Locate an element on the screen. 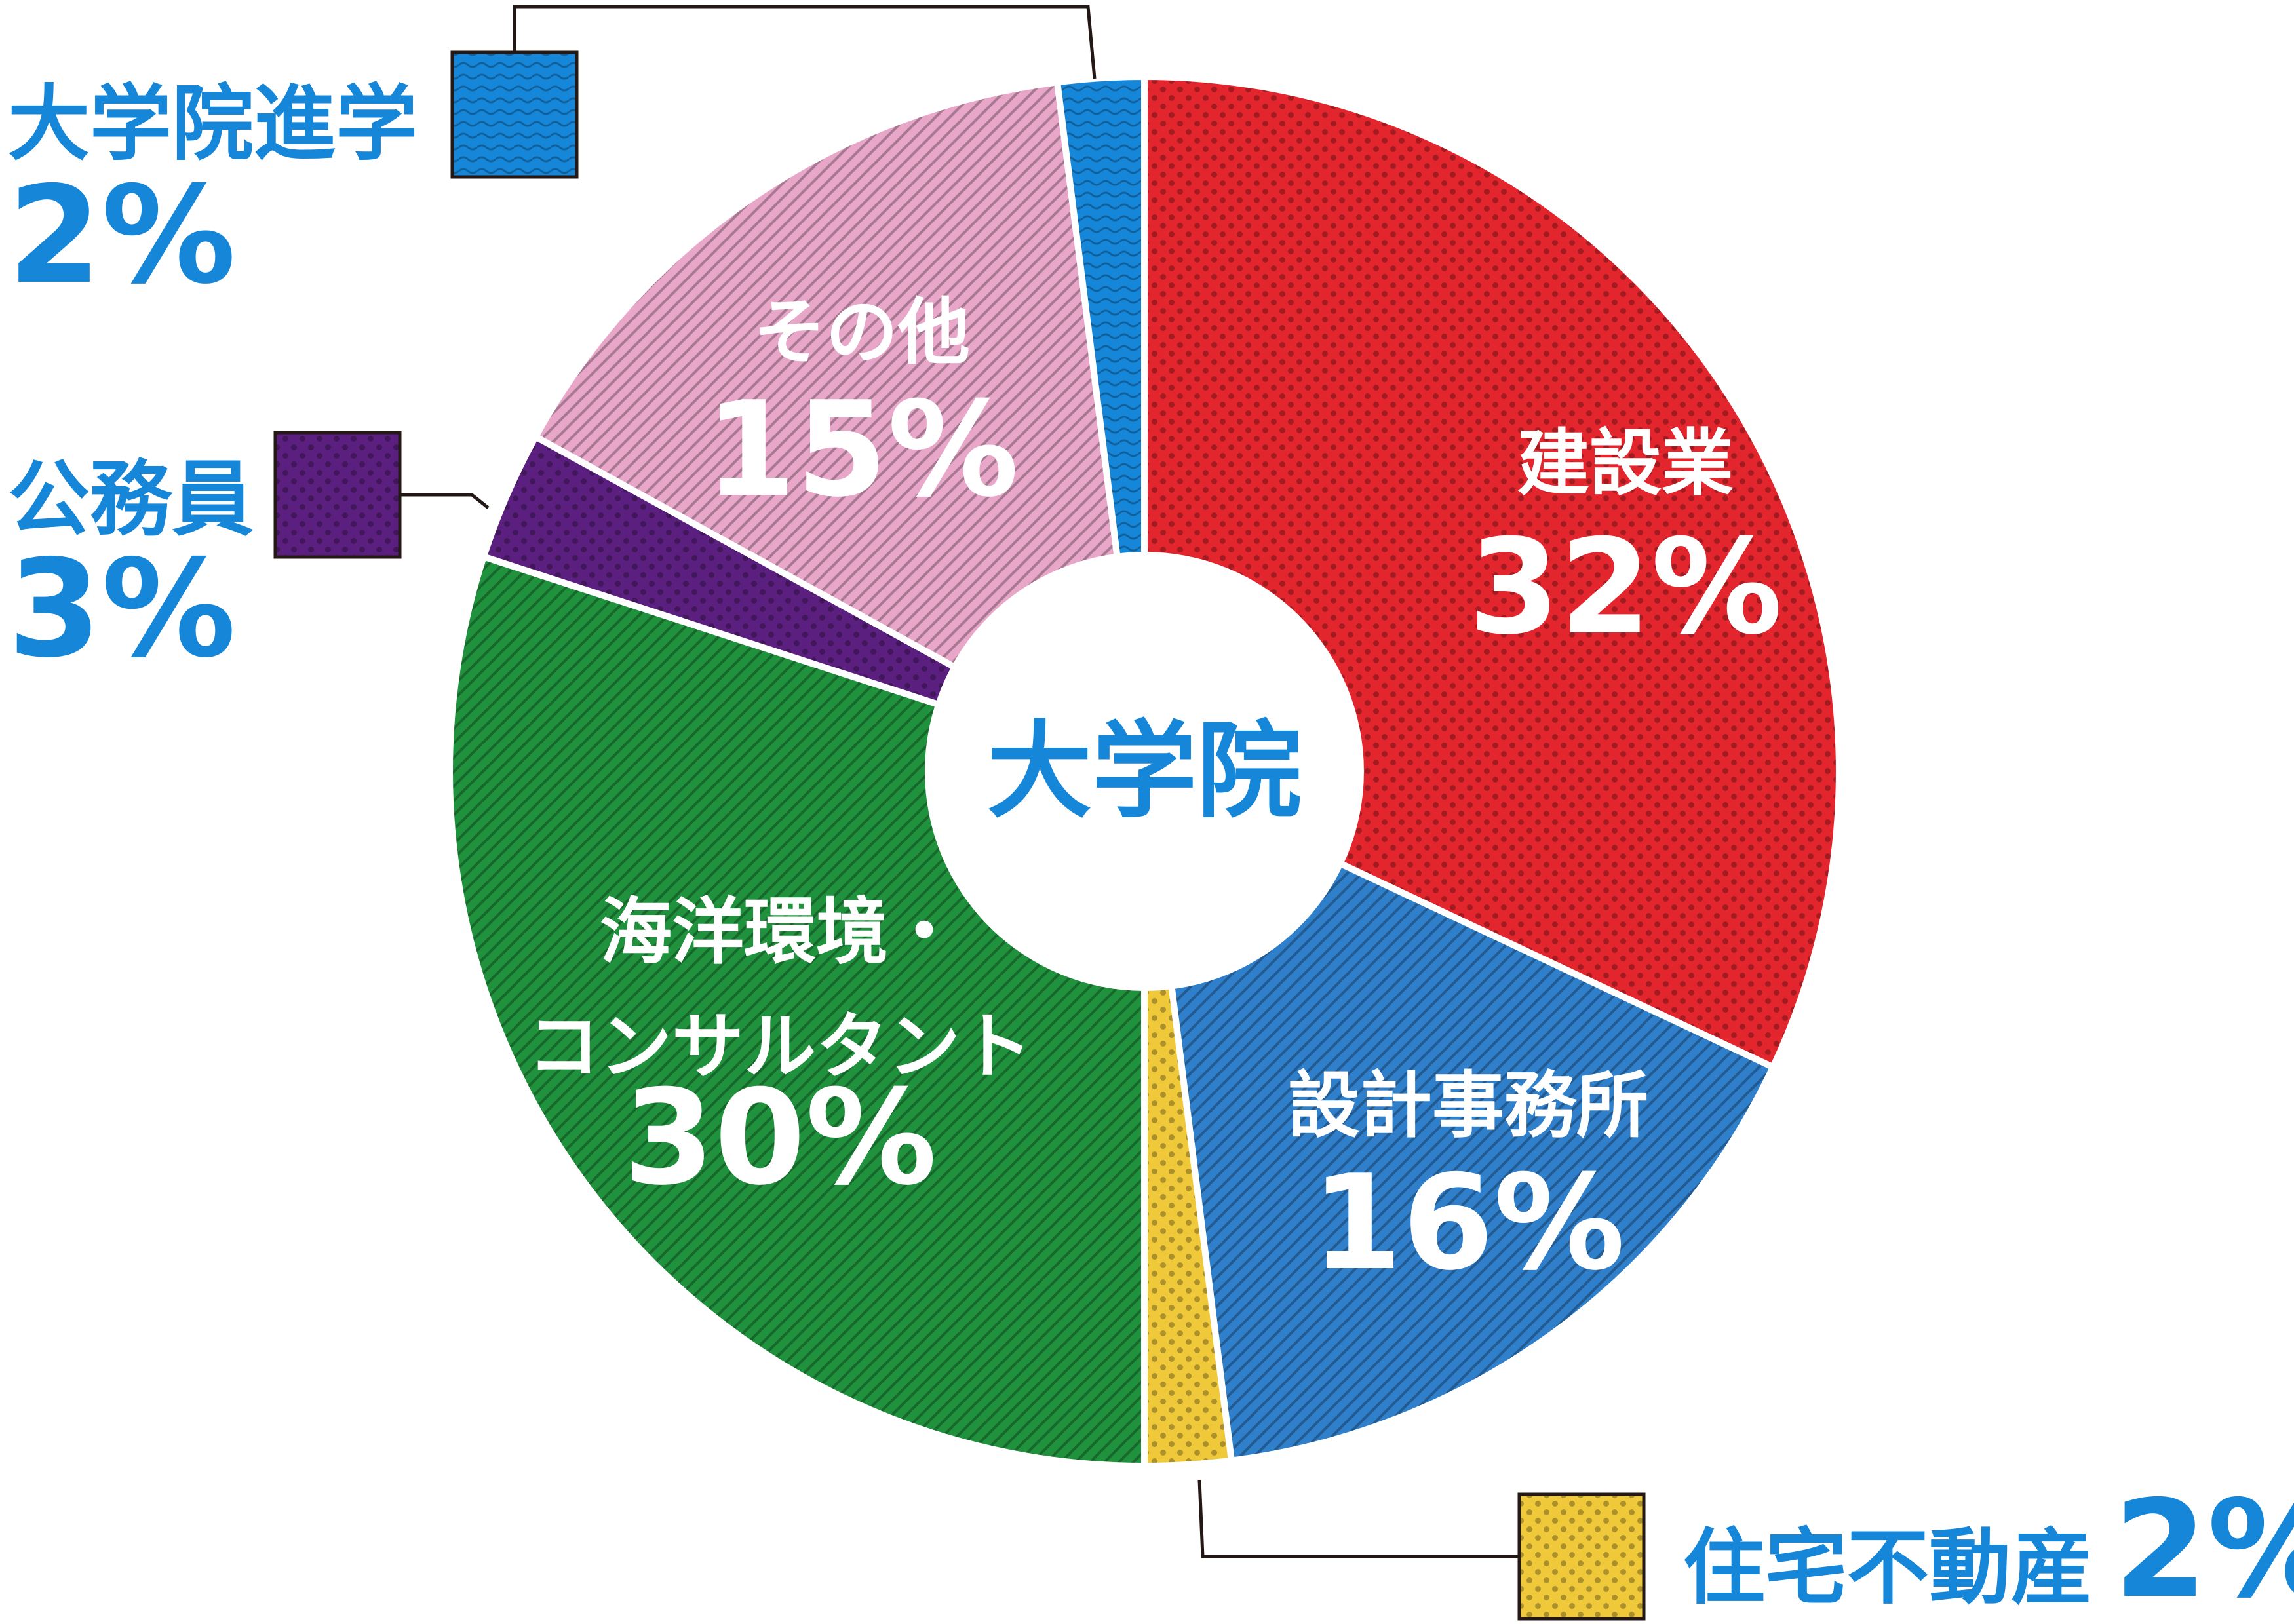  slice-label-name-line2: コンサルタント is located at coordinates (780, 1047).